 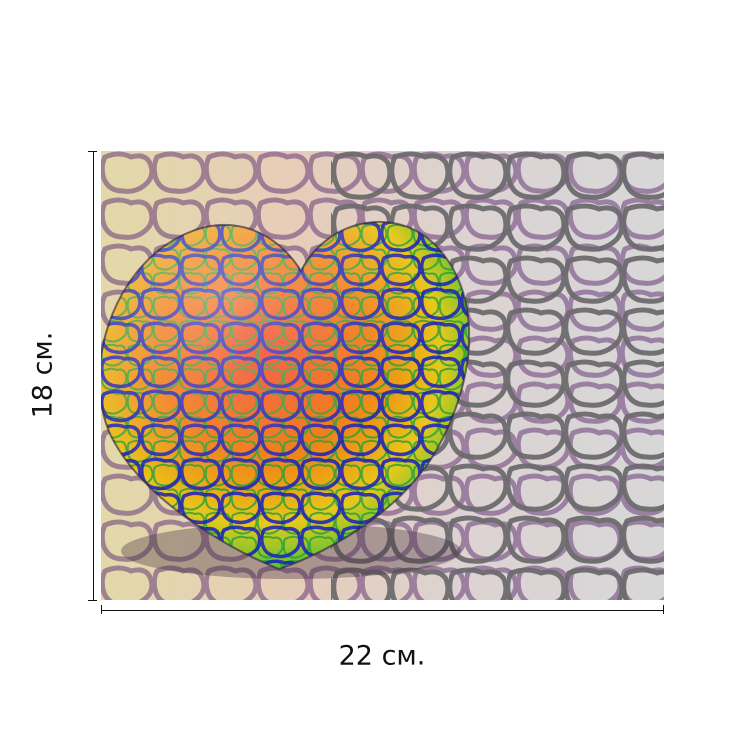 What do you see at coordinates (92, 151) in the screenshot?
I see `height-dimension-tick-top` at bounding box center [92, 151].